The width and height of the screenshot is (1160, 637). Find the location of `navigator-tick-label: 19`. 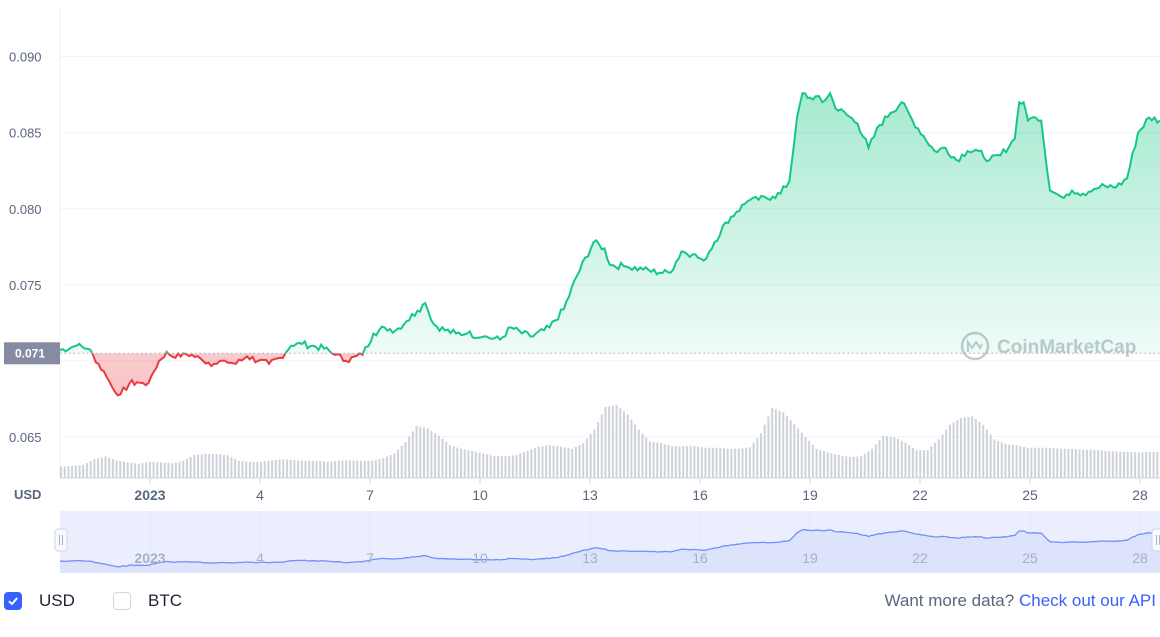

navigator-tick-label: 19 is located at coordinates (810, 558).